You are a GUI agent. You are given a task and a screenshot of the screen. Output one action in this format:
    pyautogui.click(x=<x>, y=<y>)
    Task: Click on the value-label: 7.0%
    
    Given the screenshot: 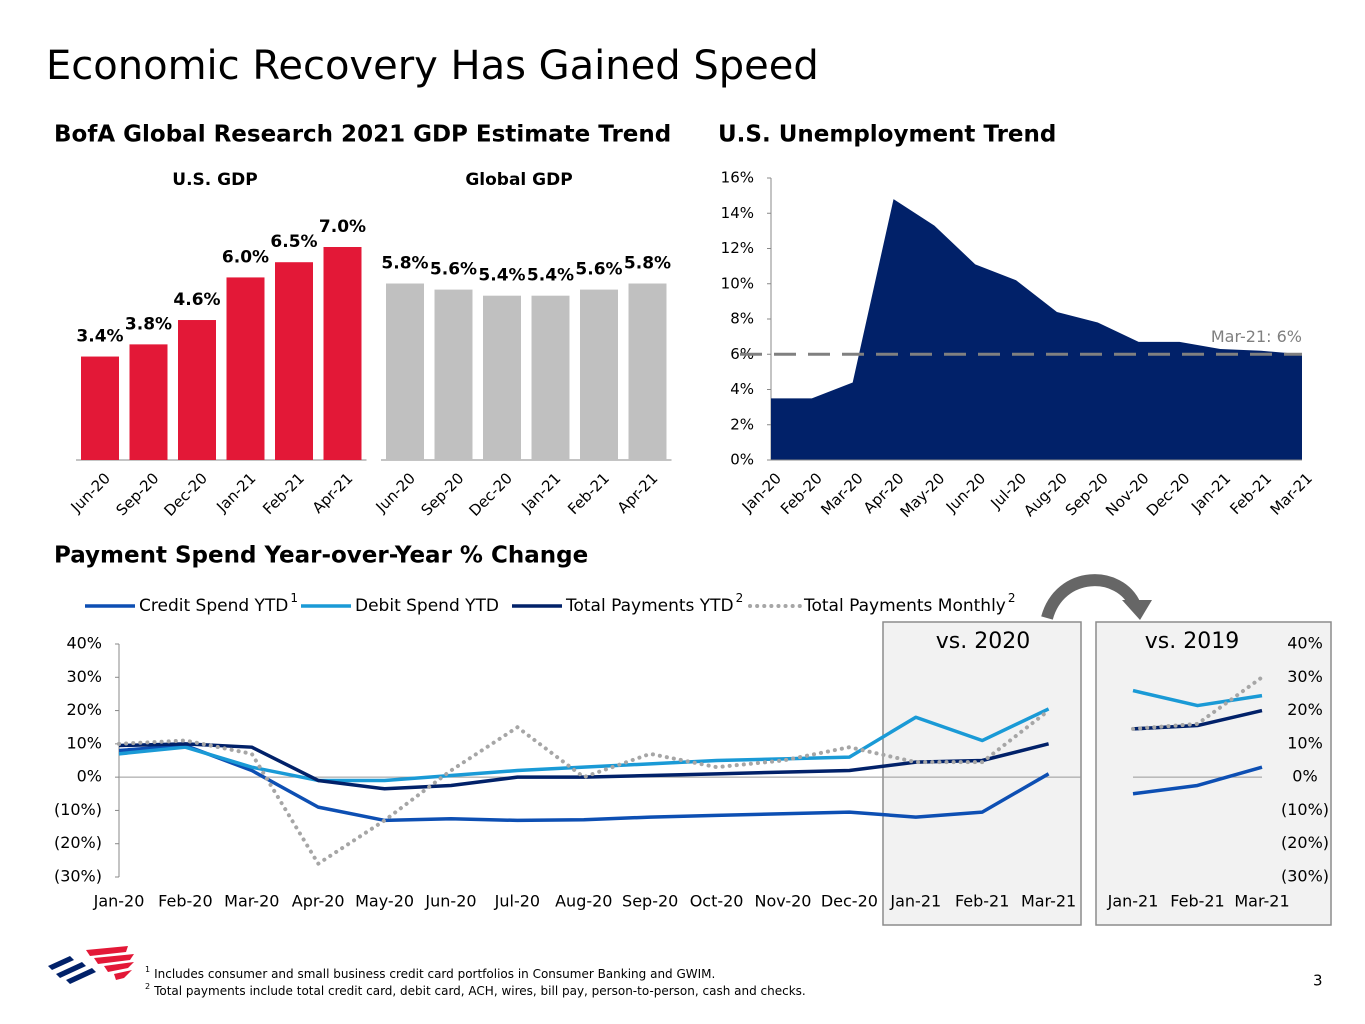 What is the action you would take?
    pyautogui.click(x=342, y=227)
    